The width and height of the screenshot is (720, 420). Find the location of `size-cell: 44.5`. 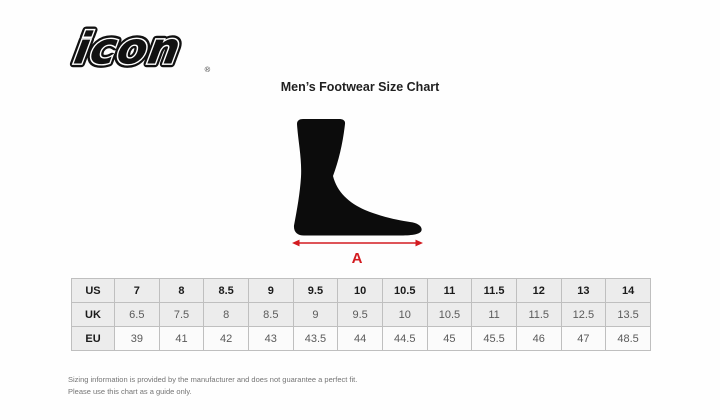

size-cell: 44.5 is located at coordinates (404, 338).